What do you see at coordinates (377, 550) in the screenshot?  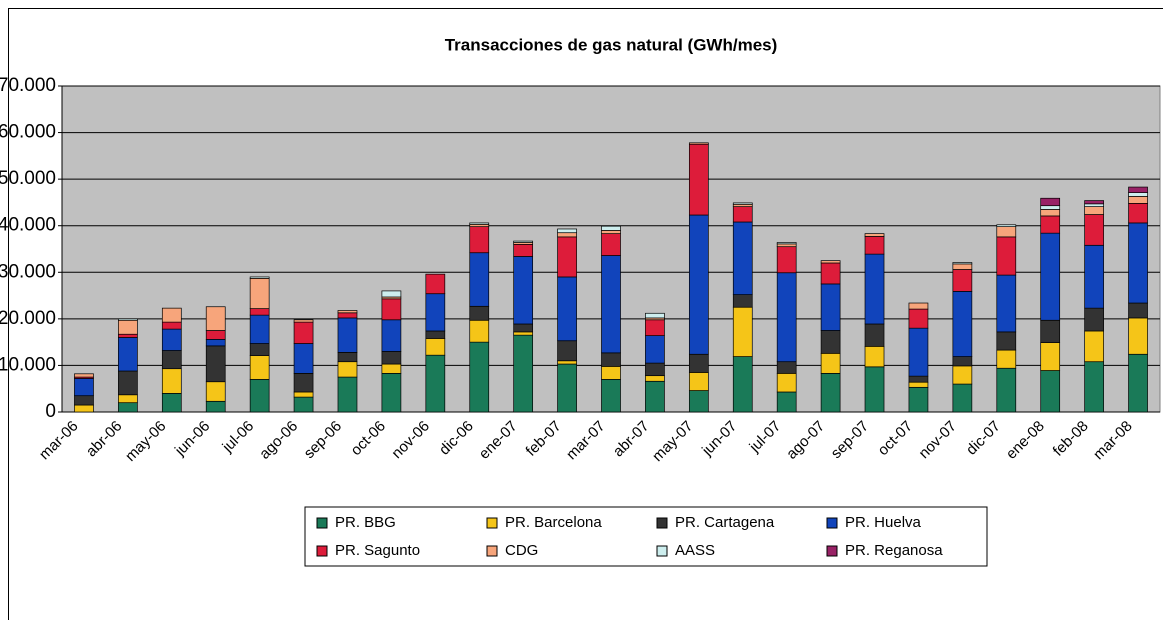 I see `legend-label: PR. Sagunto` at bounding box center [377, 550].